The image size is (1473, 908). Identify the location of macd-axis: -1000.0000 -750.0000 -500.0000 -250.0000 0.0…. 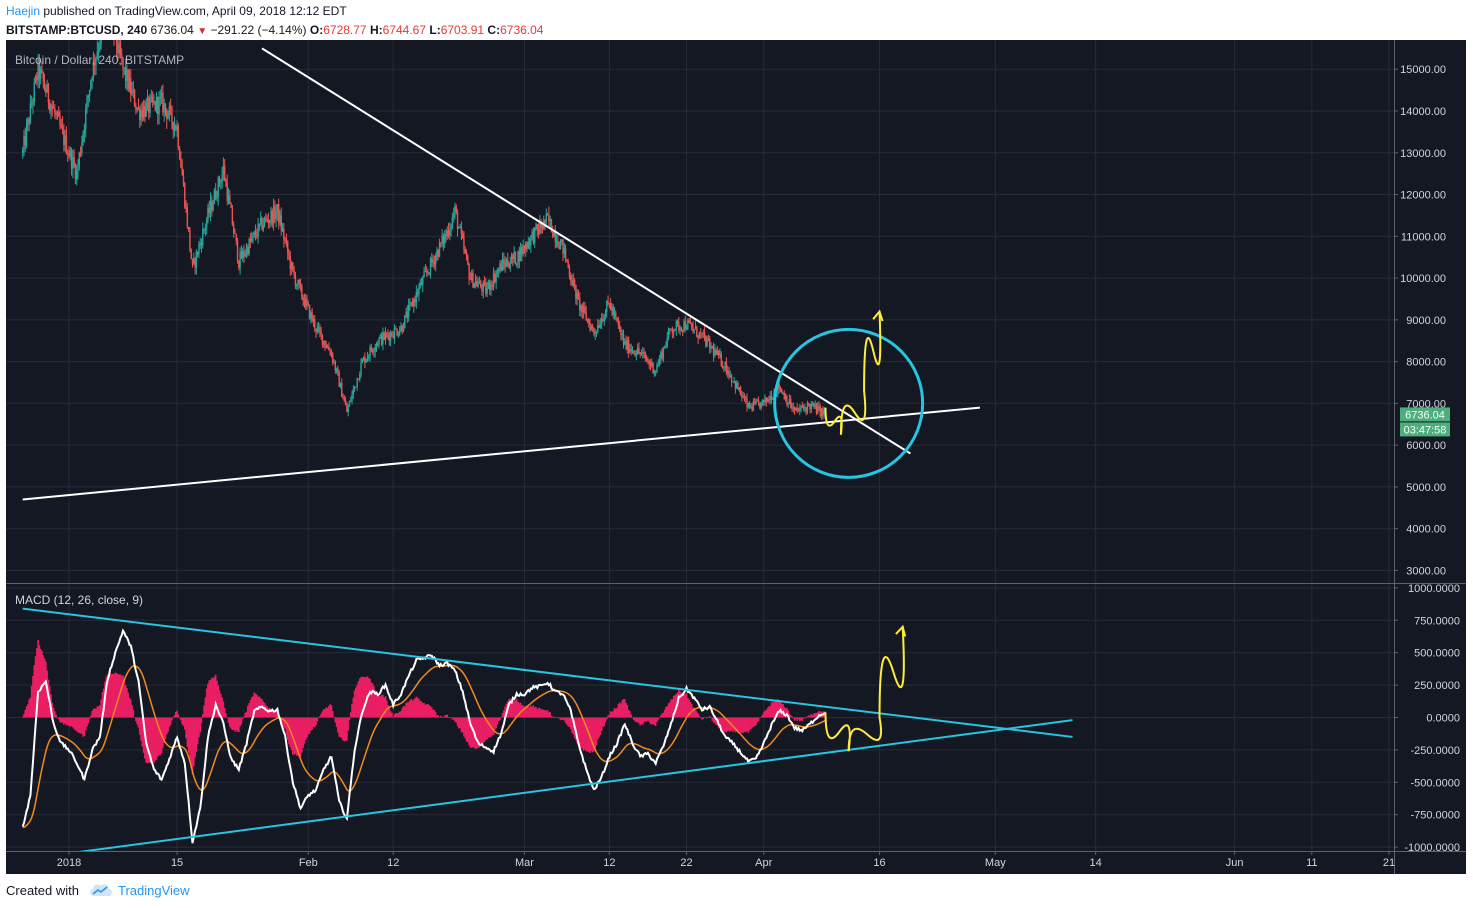
(1427, 718).